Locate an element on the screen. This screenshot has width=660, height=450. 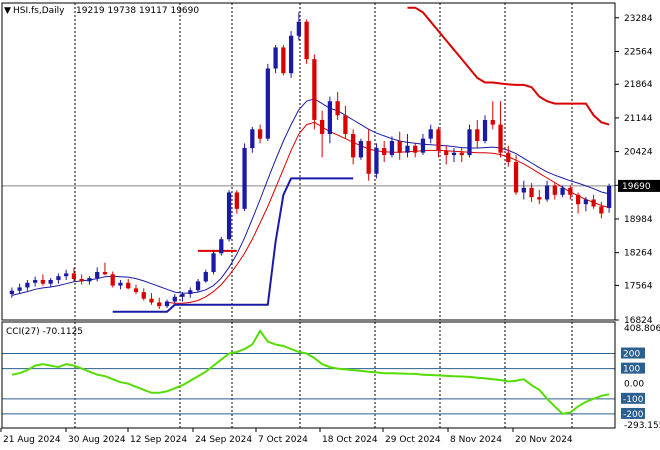
time-tick-label: 12 Sep 2024 is located at coordinates (158, 440).